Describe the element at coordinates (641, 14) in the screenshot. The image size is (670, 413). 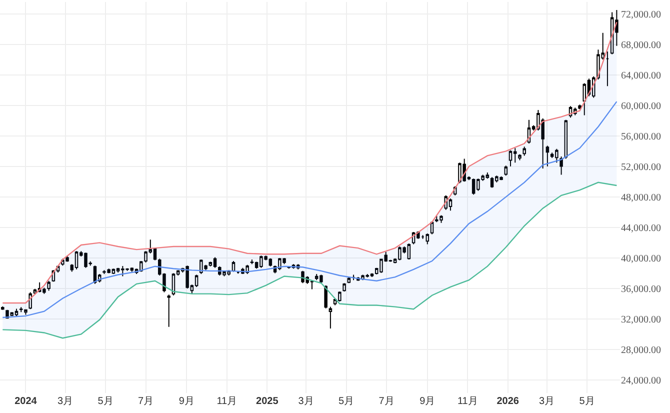
I see `y-tick-label: 72,000.00` at that location.